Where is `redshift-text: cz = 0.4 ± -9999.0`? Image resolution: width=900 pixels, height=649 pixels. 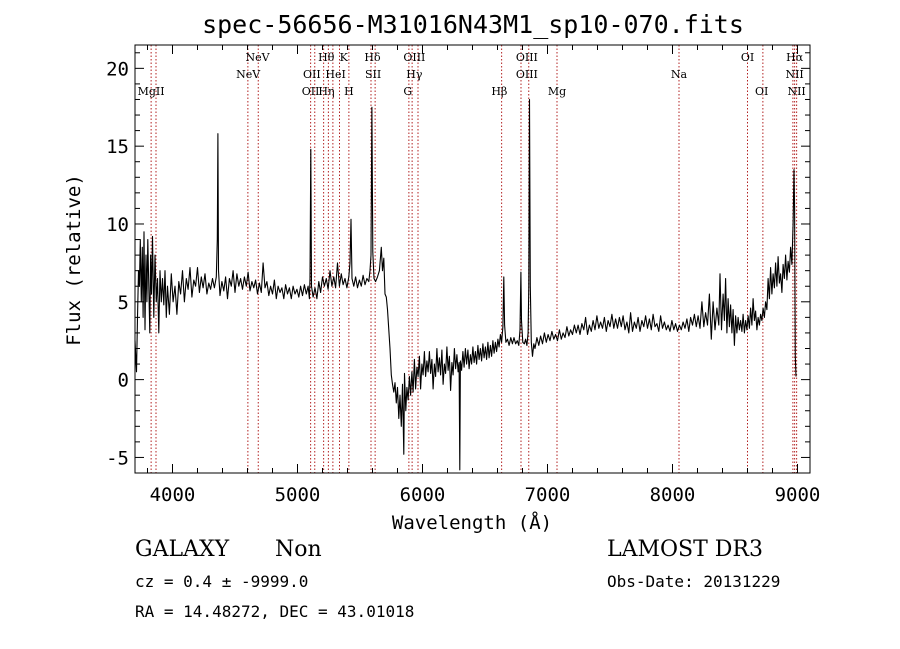
redshift-text: cz = 0.4 ± -9999.0 is located at coordinates (222, 581).